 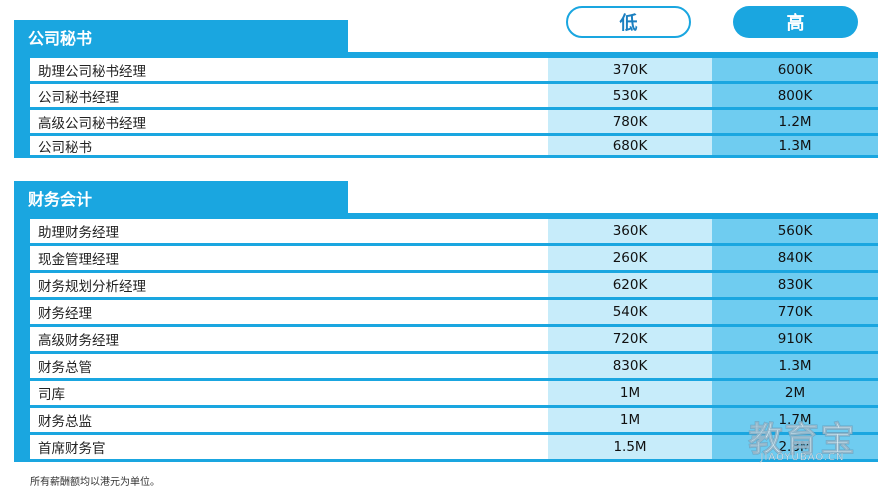 I want to click on watermark-url: JIAOYUBAO.CN, so click(x=802, y=457).